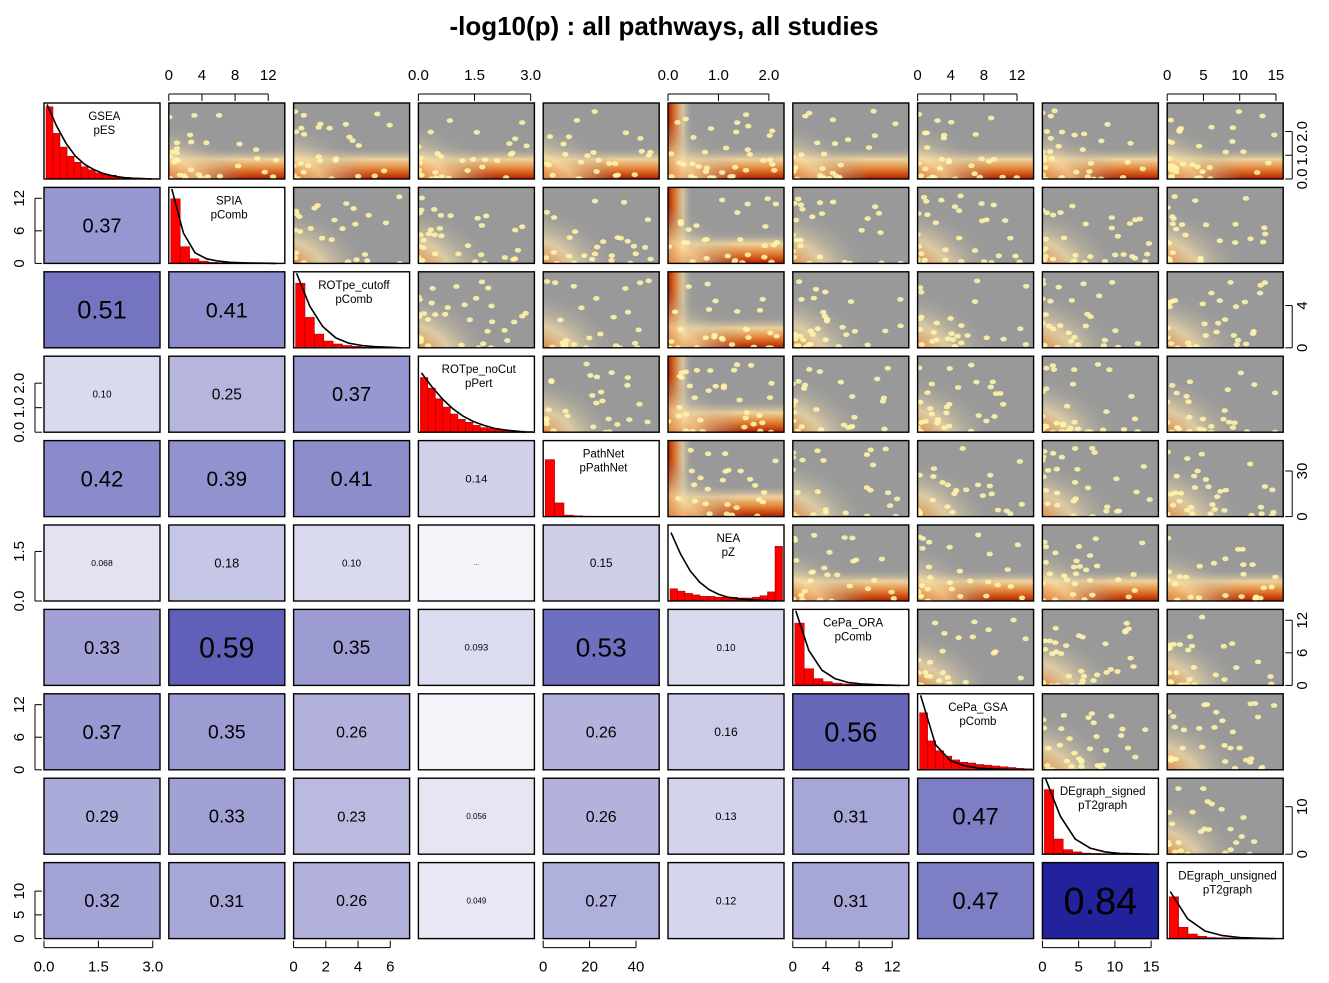 Image resolution: width=1329 pixels, height=983 pixels. What do you see at coordinates (1100, 225) in the screenshot?
I see `scatter-panel-r1-c8` at bounding box center [1100, 225].